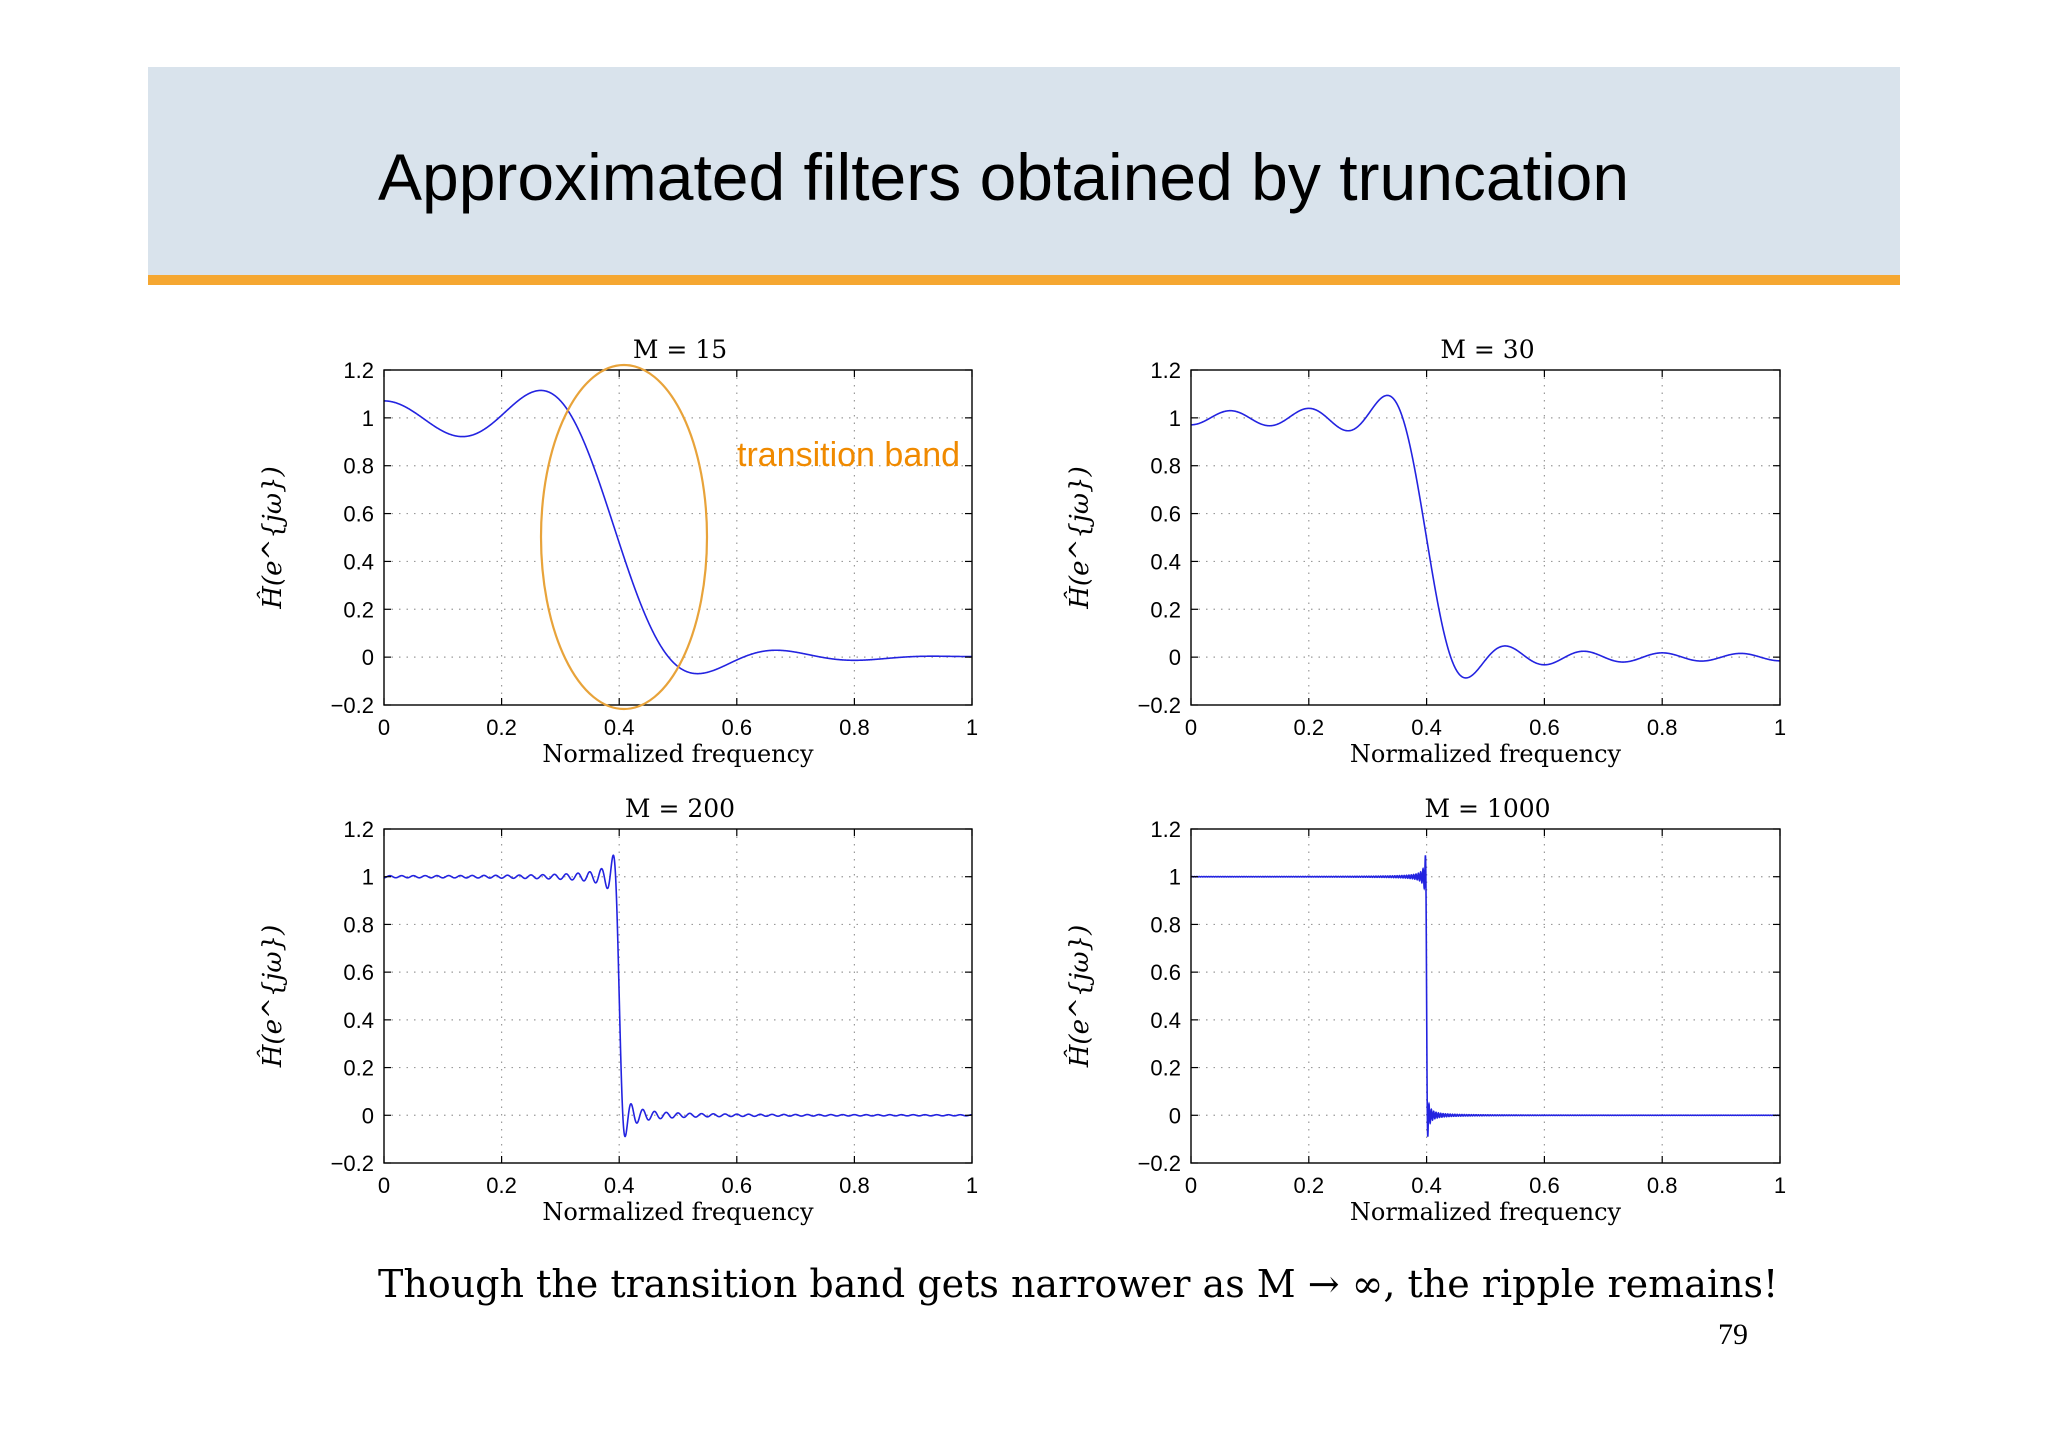  What do you see at coordinates (1487, 349) in the screenshot?
I see `chart-title: M = 30` at bounding box center [1487, 349].